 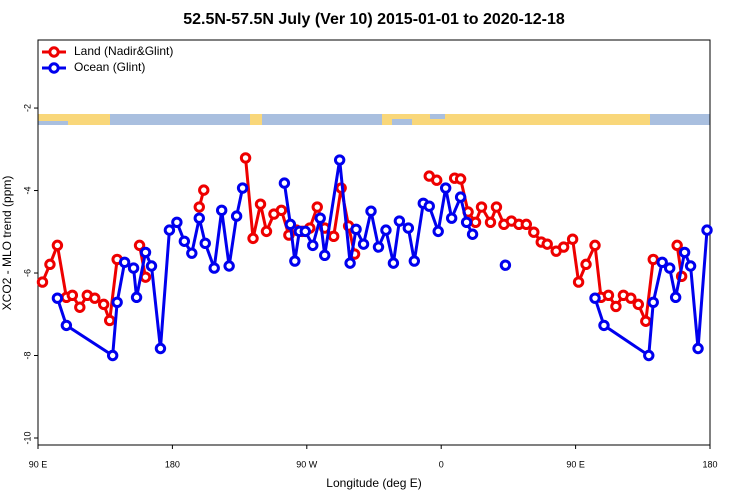 I want to click on y-tick-label: -10, so click(x=27, y=437).